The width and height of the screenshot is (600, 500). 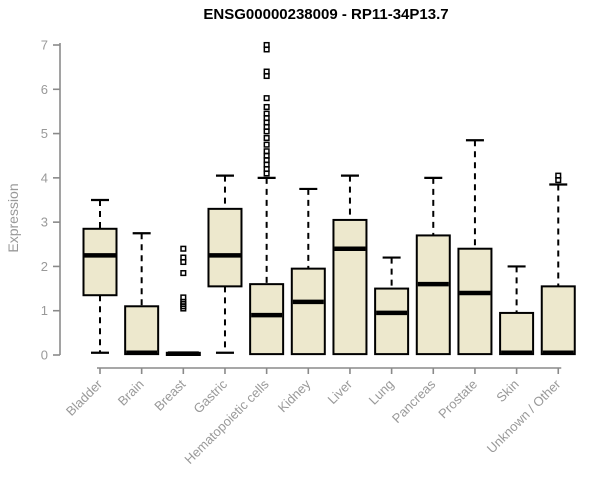 What do you see at coordinates (210, 396) in the screenshot?
I see `x-tick-label: Gastric` at bounding box center [210, 396].